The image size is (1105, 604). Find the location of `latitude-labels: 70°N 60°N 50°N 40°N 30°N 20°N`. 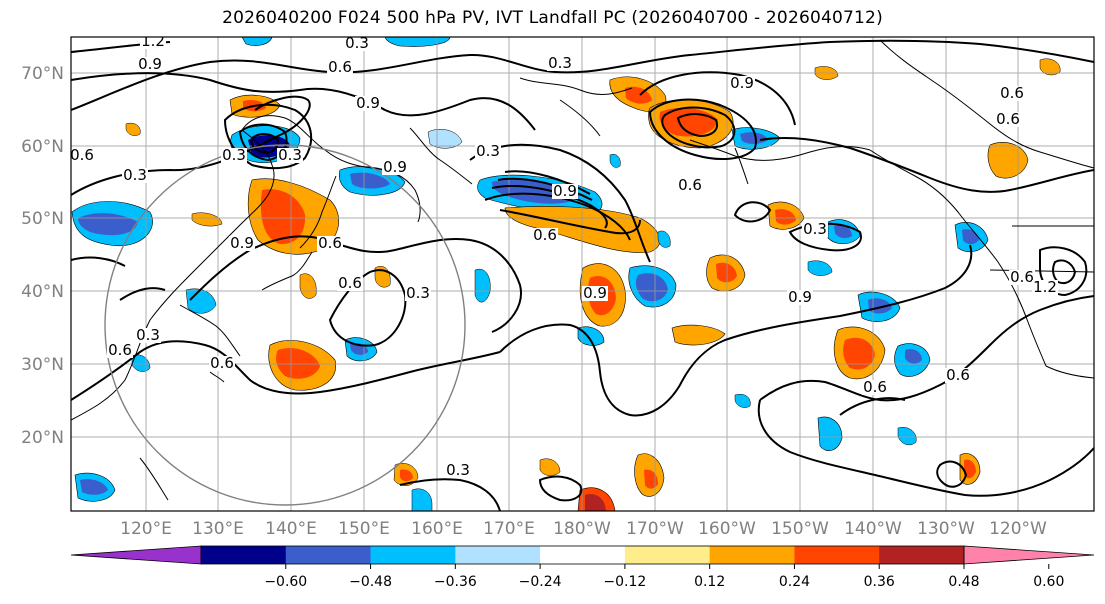

latitude-labels: 70°N 60°N 50°N 40°N 30°N 20°N is located at coordinates (42, 256).